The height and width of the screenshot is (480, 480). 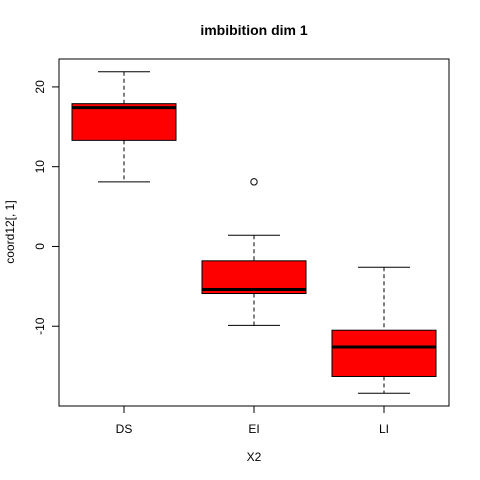 I want to click on y-tick-label: 10, so click(x=40, y=167).